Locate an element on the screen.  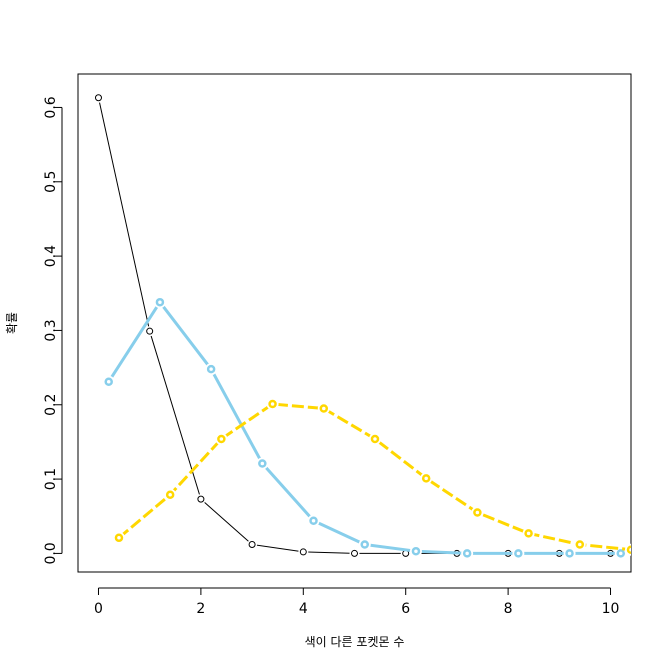
y-tick-label: 0.1 is located at coordinates (51, 479).